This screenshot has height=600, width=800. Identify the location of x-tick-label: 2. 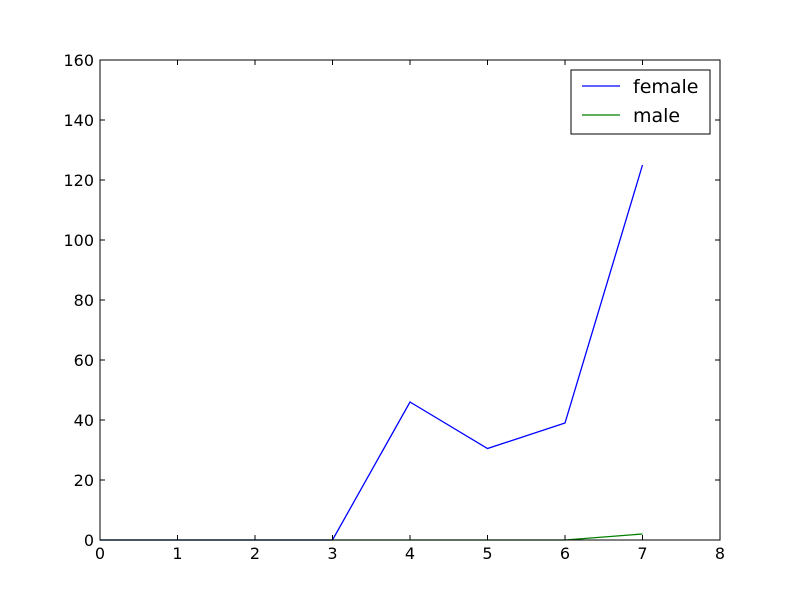
(255, 553).